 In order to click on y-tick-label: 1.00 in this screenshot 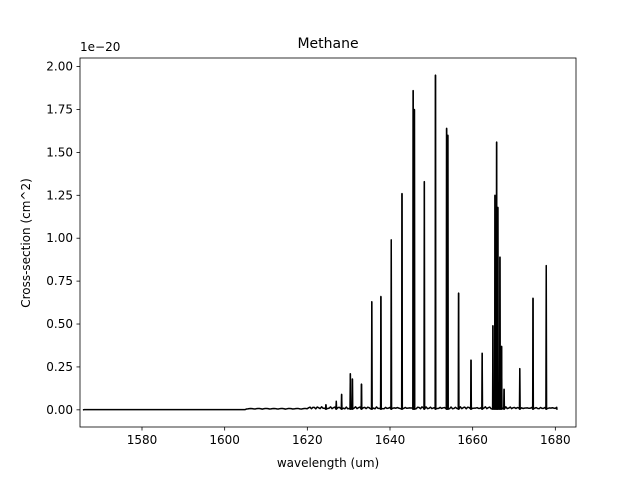, I will do `click(59, 238)`.